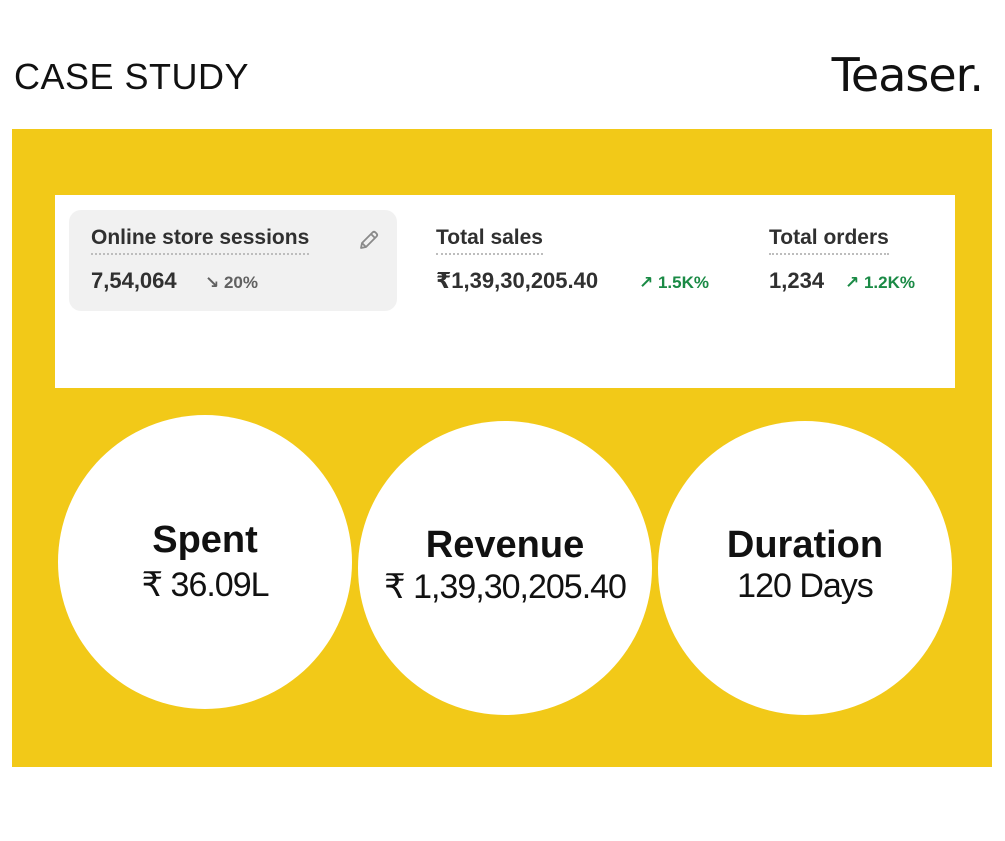  I want to click on revenue-circle: Revenue ₹ 1,39,30,205.40, so click(505, 568).